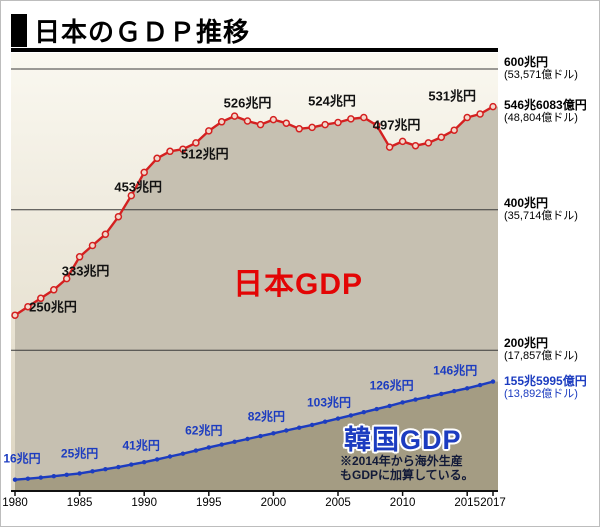  I want to click on page-title: 日本のＧＤＰ推移, so click(142, 32).